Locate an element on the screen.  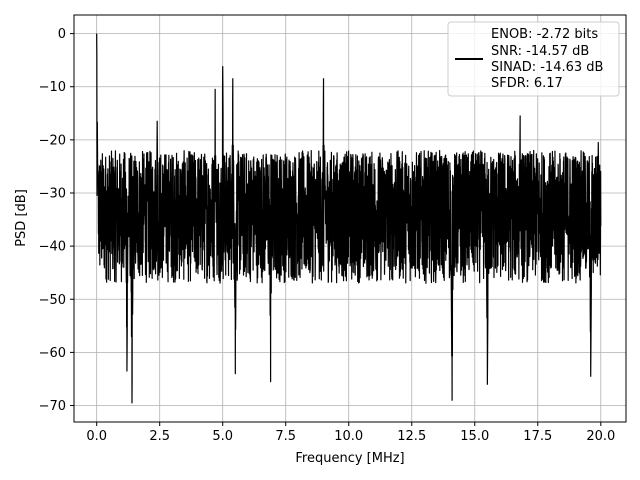
x-tick-label: 2.5 is located at coordinates (159, 436).